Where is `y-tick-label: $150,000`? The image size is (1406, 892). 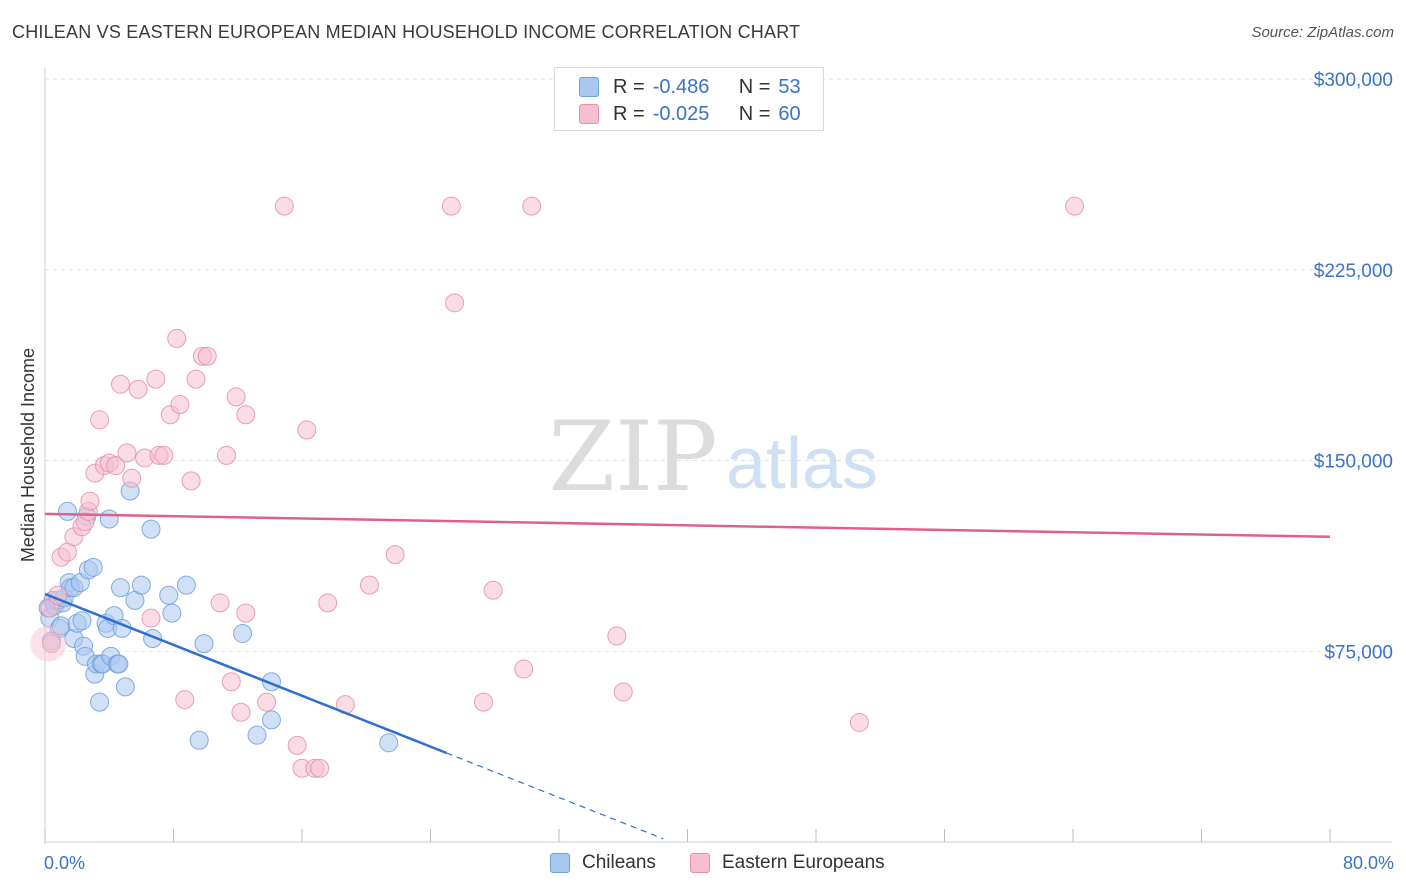
y-tick-label: $150,000 is located at coordinates (1353, 462).